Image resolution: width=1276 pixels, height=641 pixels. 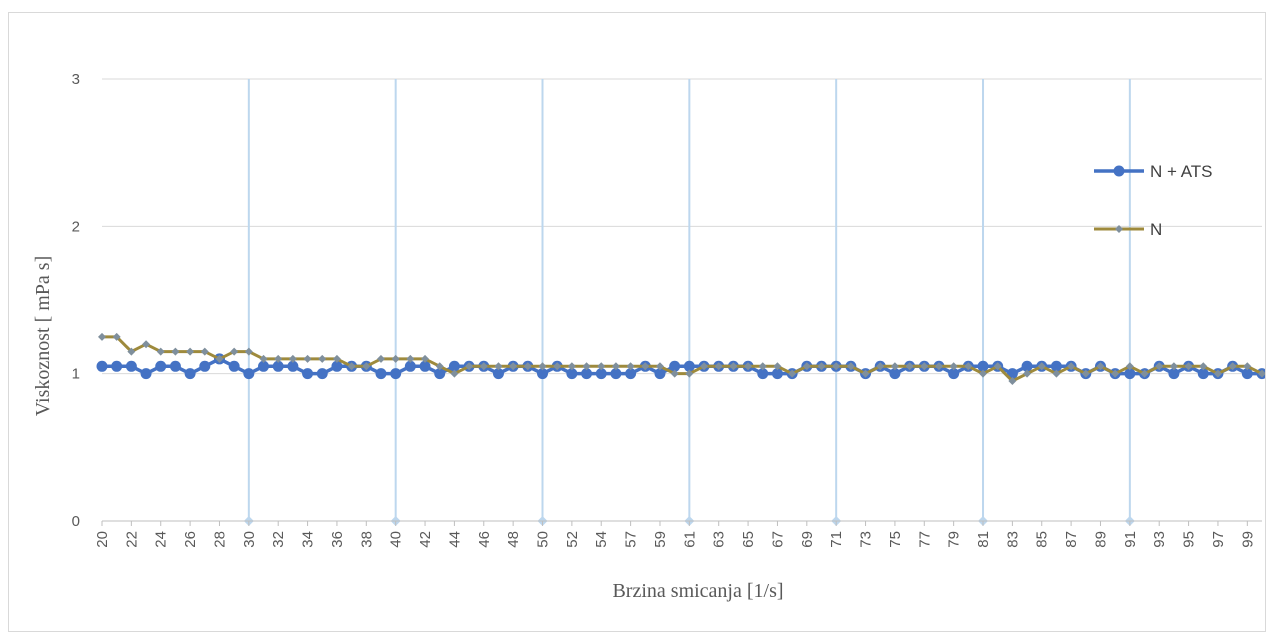 I want to click on x-axis-title: Brzina smicanja [1/s], so click(x=697, y=591).